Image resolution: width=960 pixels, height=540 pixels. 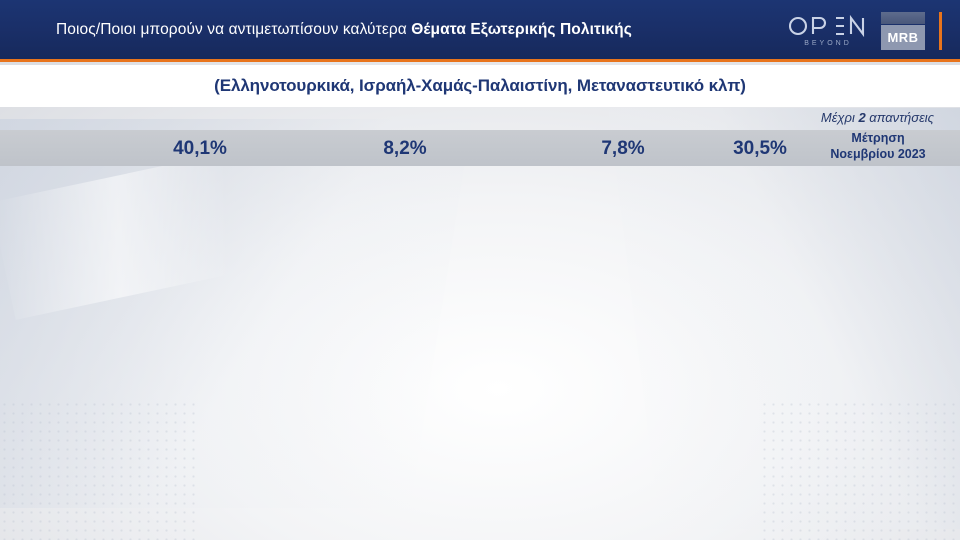 I want to click on mrb-logo: MRB, so click(x=903, y=31).